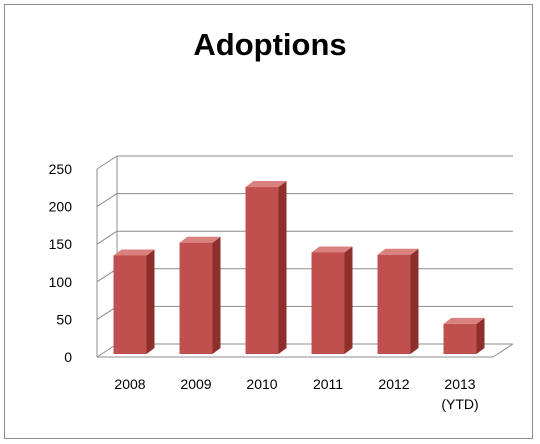  What do you see at coordinates (61, 207) in the screenshot?
I see `y-tick-label: 200` at bounding box center [61, 207].